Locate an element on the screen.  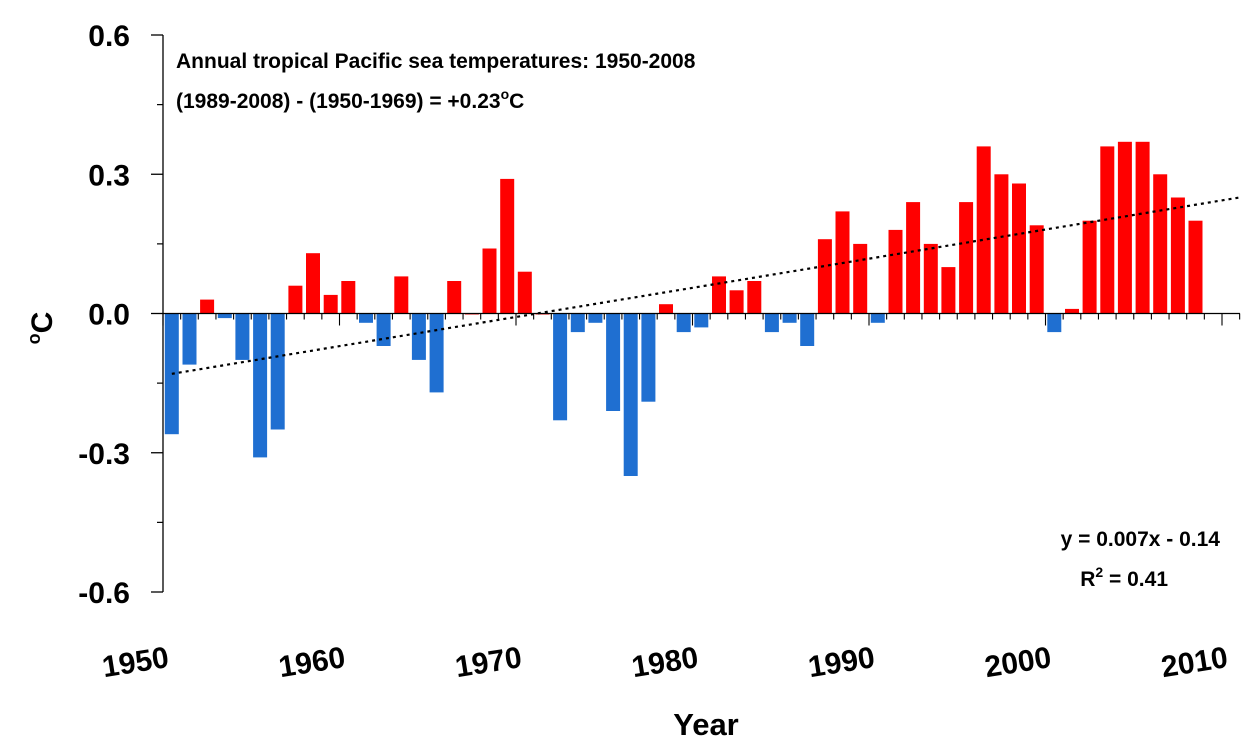
bar-1958 is located at coordinates (313, 283).